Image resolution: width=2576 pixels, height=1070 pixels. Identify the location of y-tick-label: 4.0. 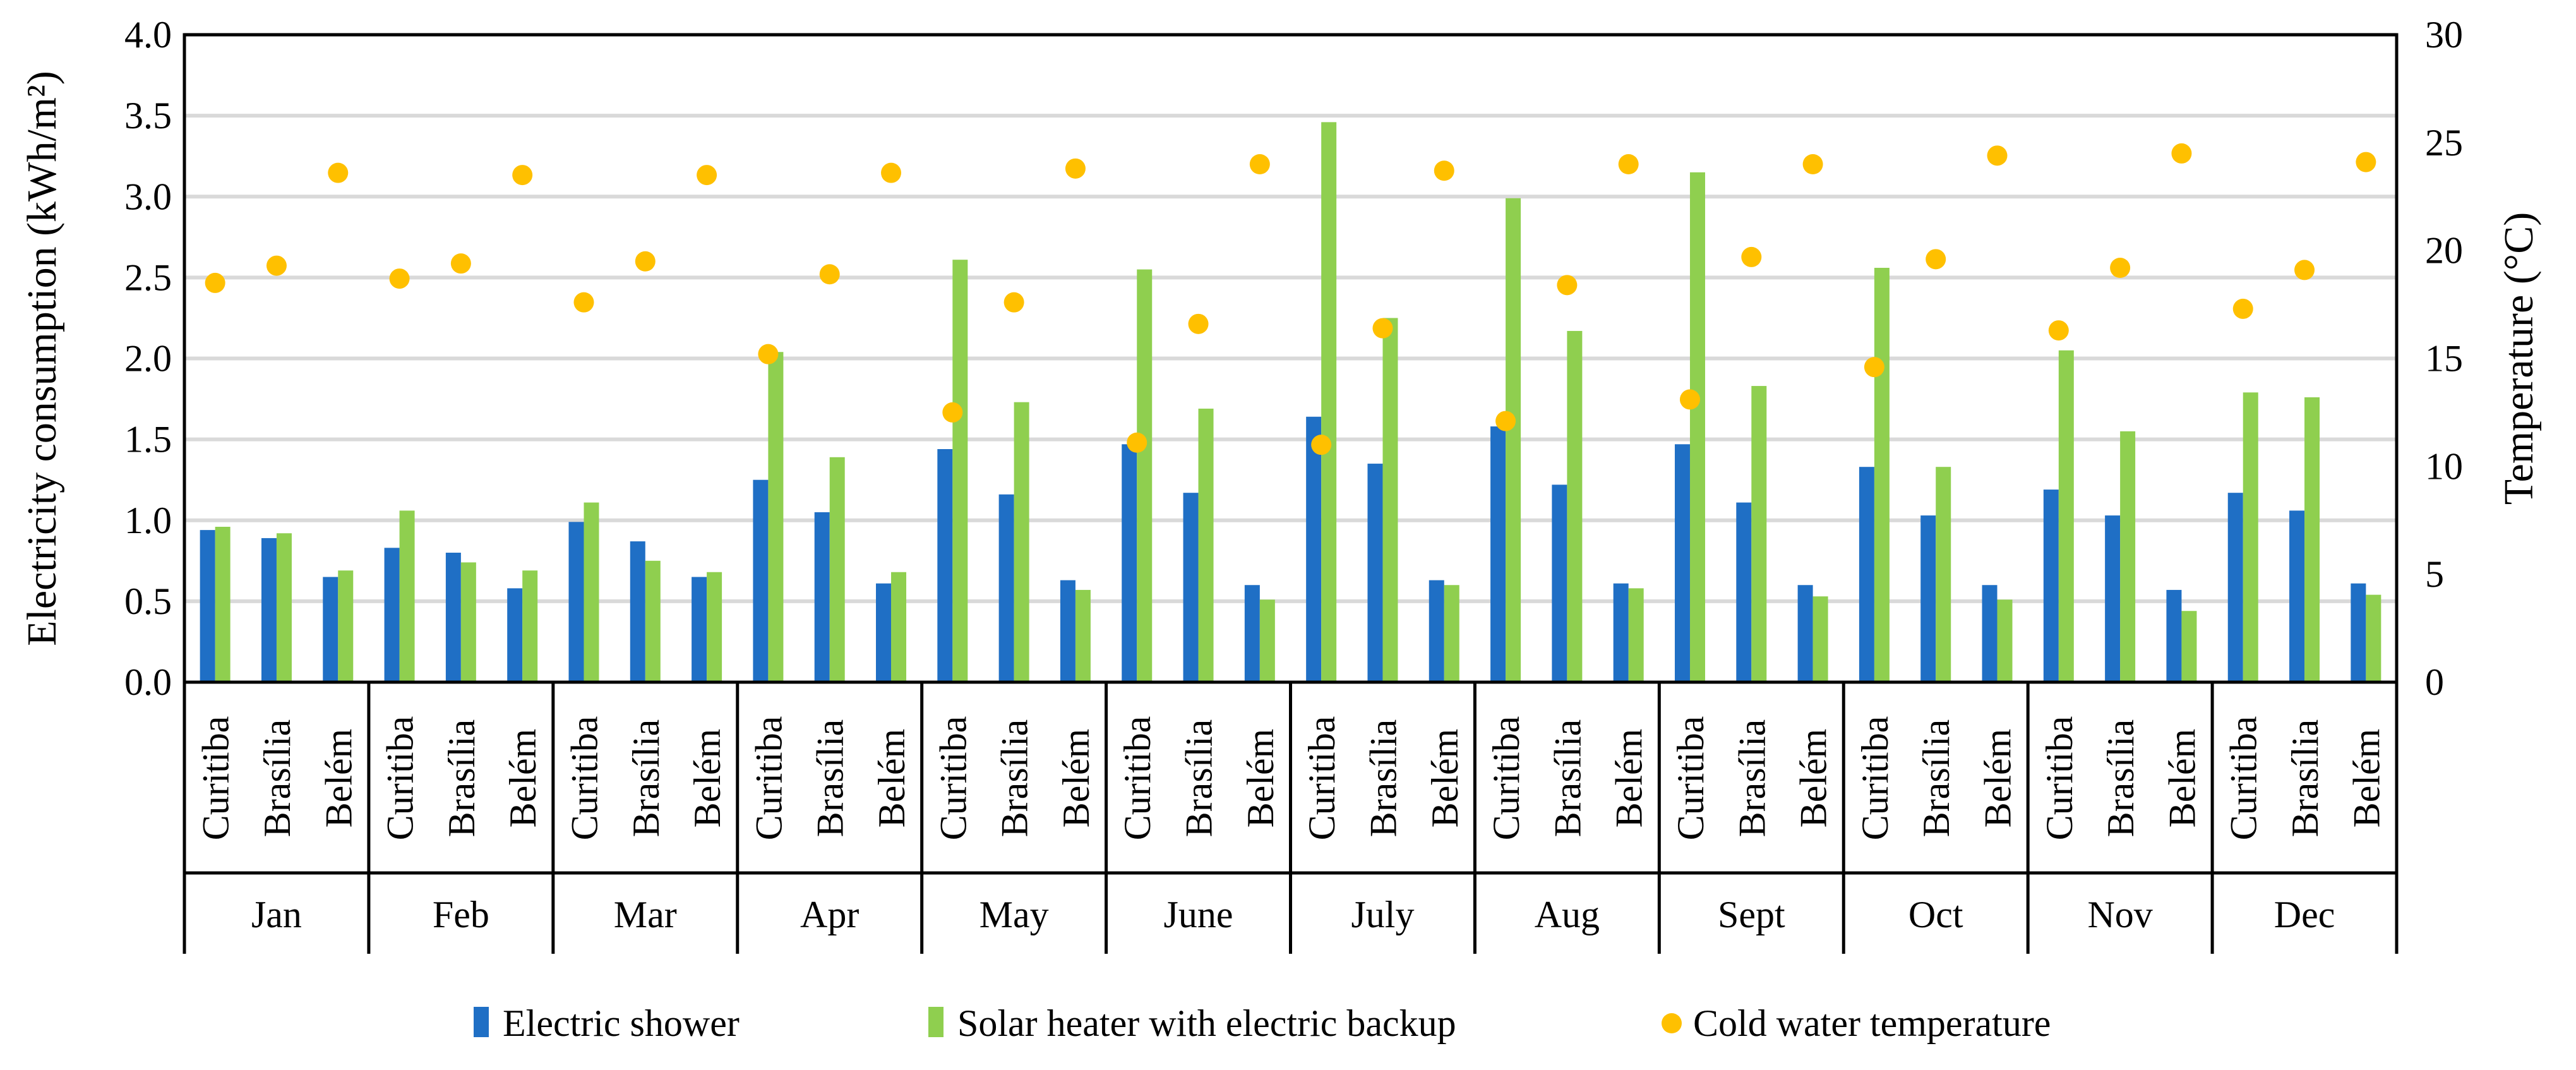
(148, 35).